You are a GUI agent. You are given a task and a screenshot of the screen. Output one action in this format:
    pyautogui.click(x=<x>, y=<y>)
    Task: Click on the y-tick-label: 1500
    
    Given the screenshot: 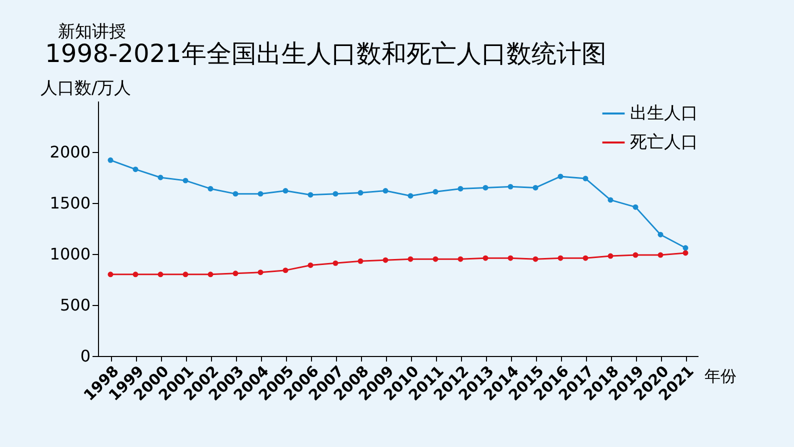 What is the action you would take?
    pyautogui.click(x=70, y=203)
    